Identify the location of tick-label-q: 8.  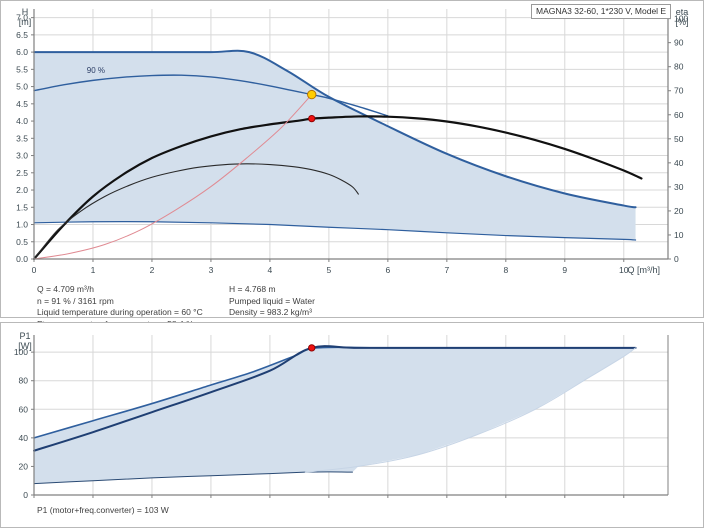
(505, 270).